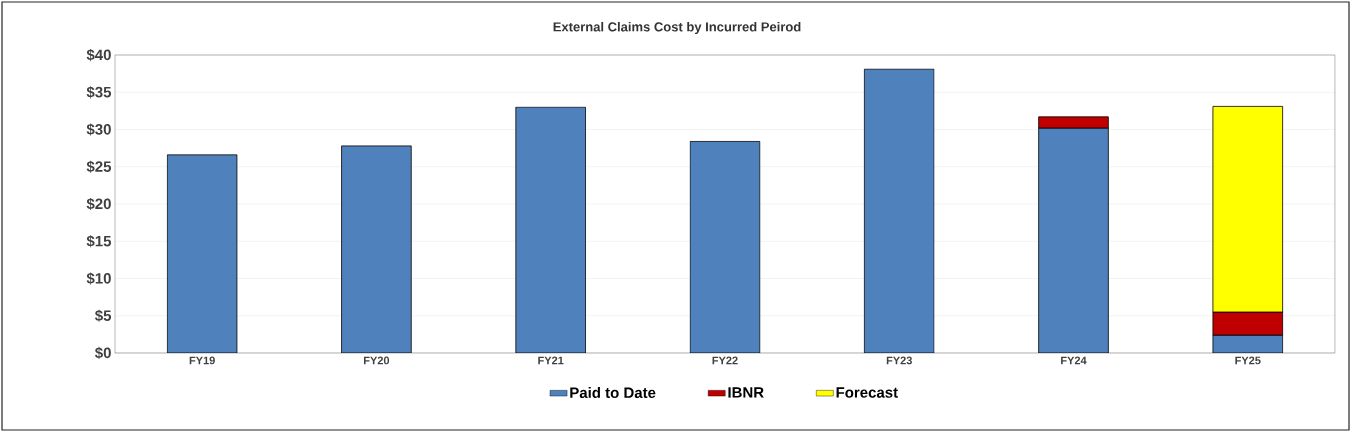 Image resolution: width=1351 pixels, height=432 pixels. Describe the element at coordinates (377, 360) in the screenshot. I see `x-tick-label: FY20` at that location.